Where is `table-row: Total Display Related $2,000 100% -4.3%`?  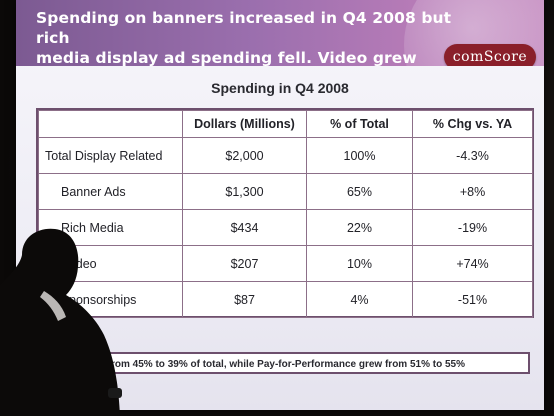 table-row: Total Display Related $2,000 100% -4.3% is located at coordinates (285, 155).